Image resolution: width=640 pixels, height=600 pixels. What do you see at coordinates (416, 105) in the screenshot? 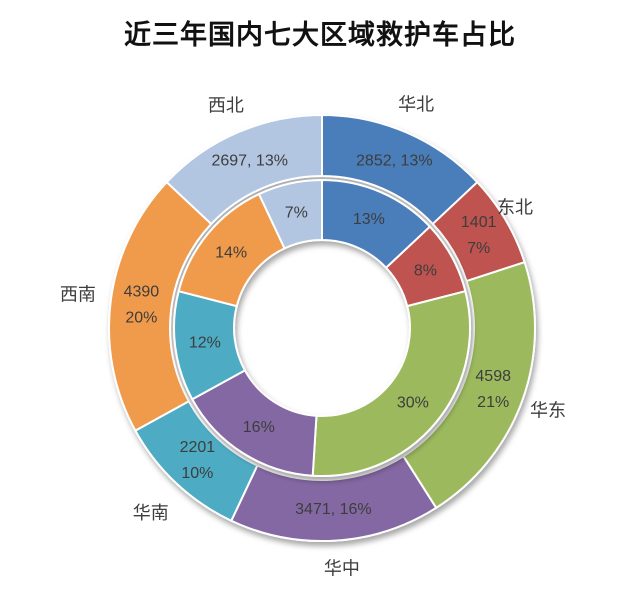
I see `category-label-华北: 华北` at bounding box center [416, 105].